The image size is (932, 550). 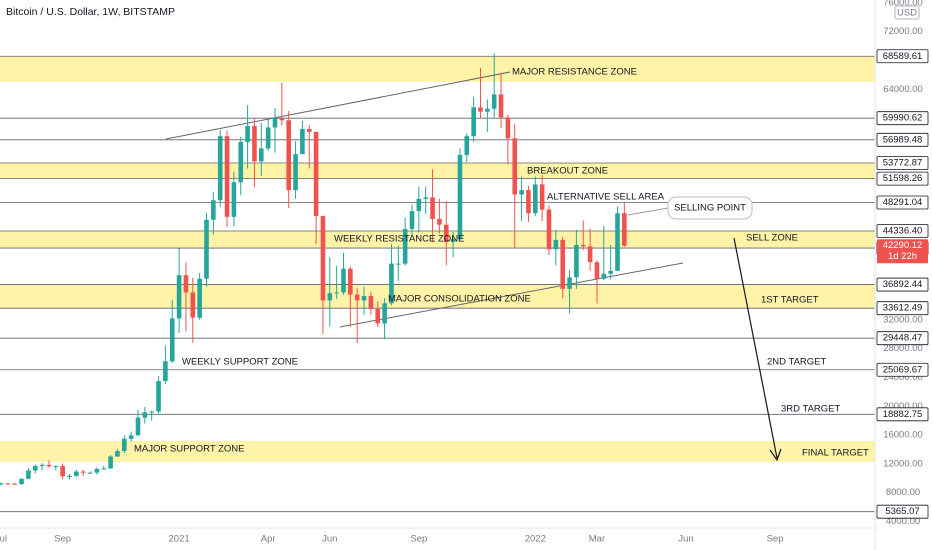 I want to click on level-label: 18882.75, so click(x=903, y=414).